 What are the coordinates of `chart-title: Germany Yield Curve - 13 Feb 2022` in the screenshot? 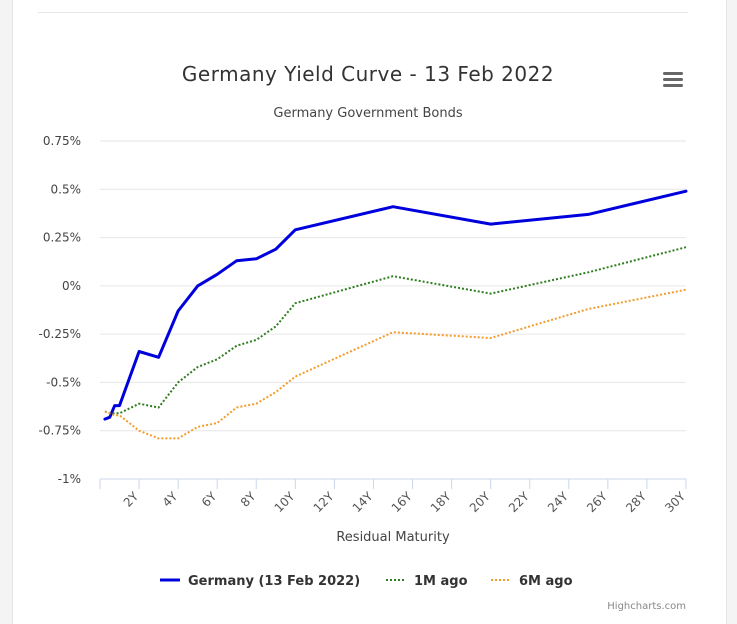 It's located at (368, 74).